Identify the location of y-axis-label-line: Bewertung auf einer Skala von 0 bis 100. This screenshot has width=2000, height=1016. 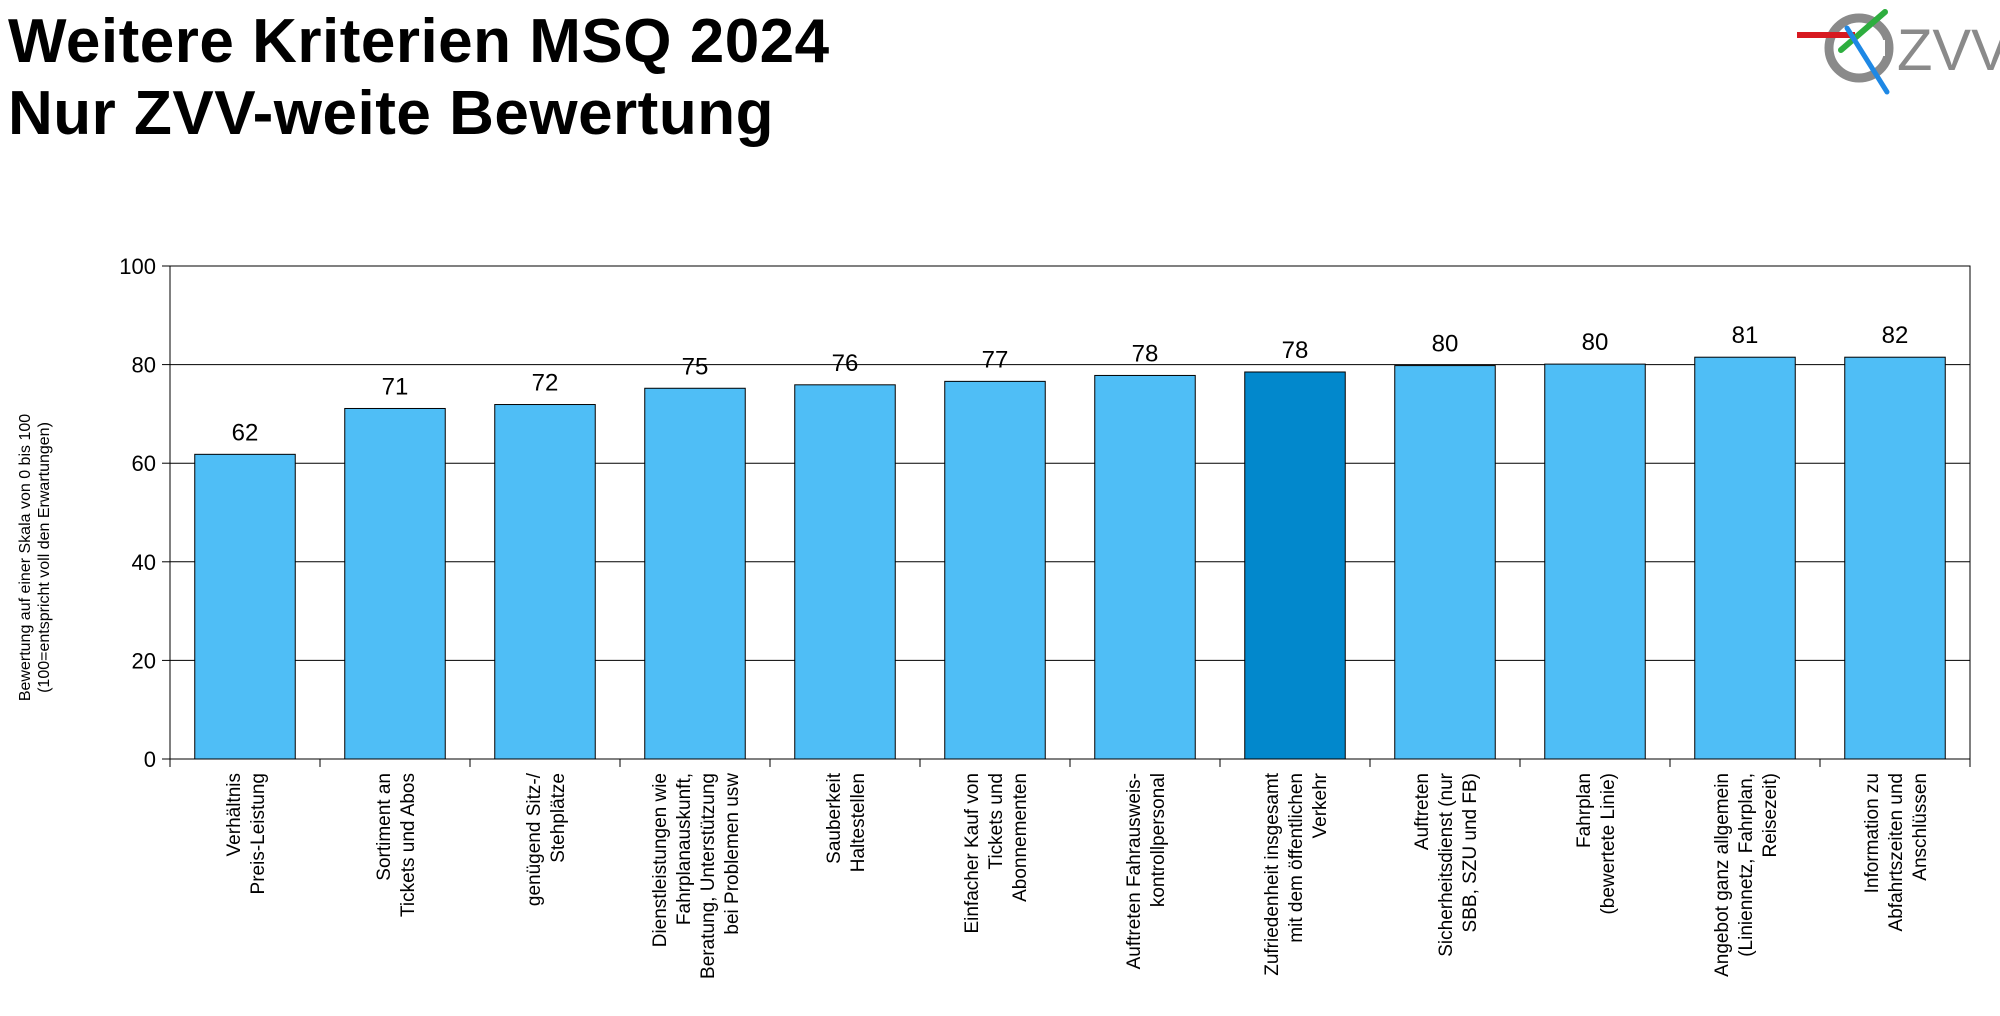
(25, 557).